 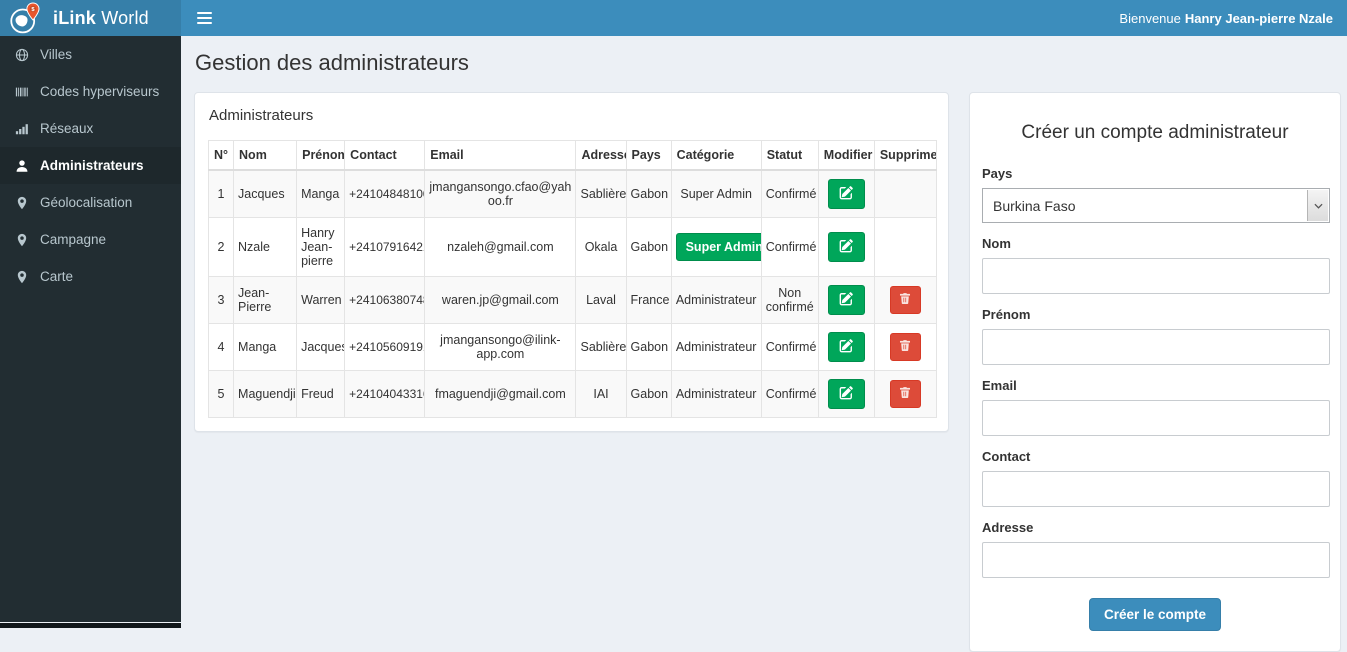 What do you see at coordinates (26, 18) in the screenshot?
I see `globe-pin-logo-icon: $` at bounding box center [26, 18].